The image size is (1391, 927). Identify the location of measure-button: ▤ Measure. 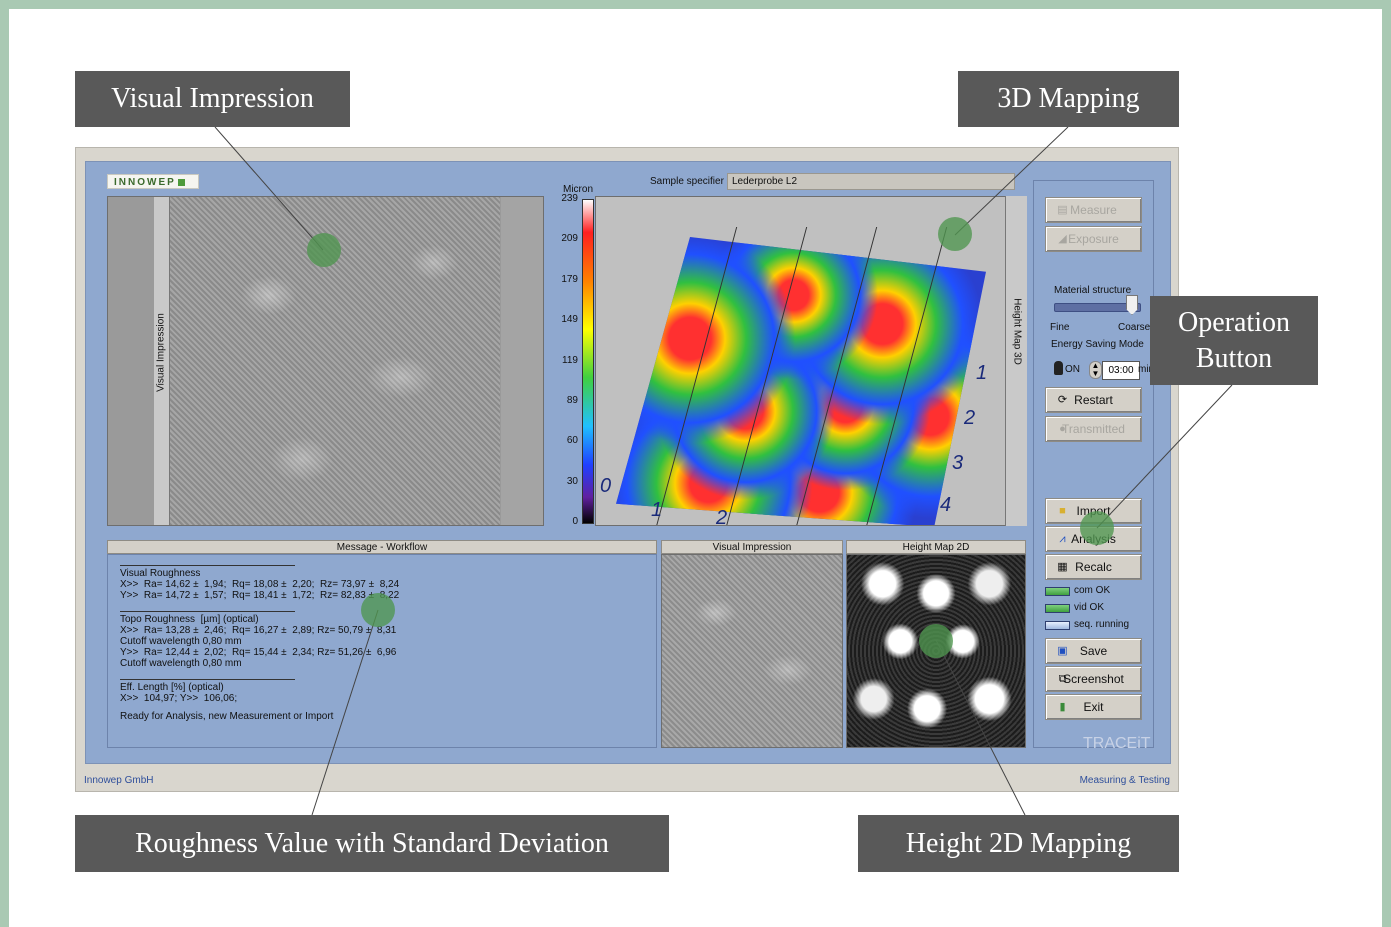
(1093, 210).